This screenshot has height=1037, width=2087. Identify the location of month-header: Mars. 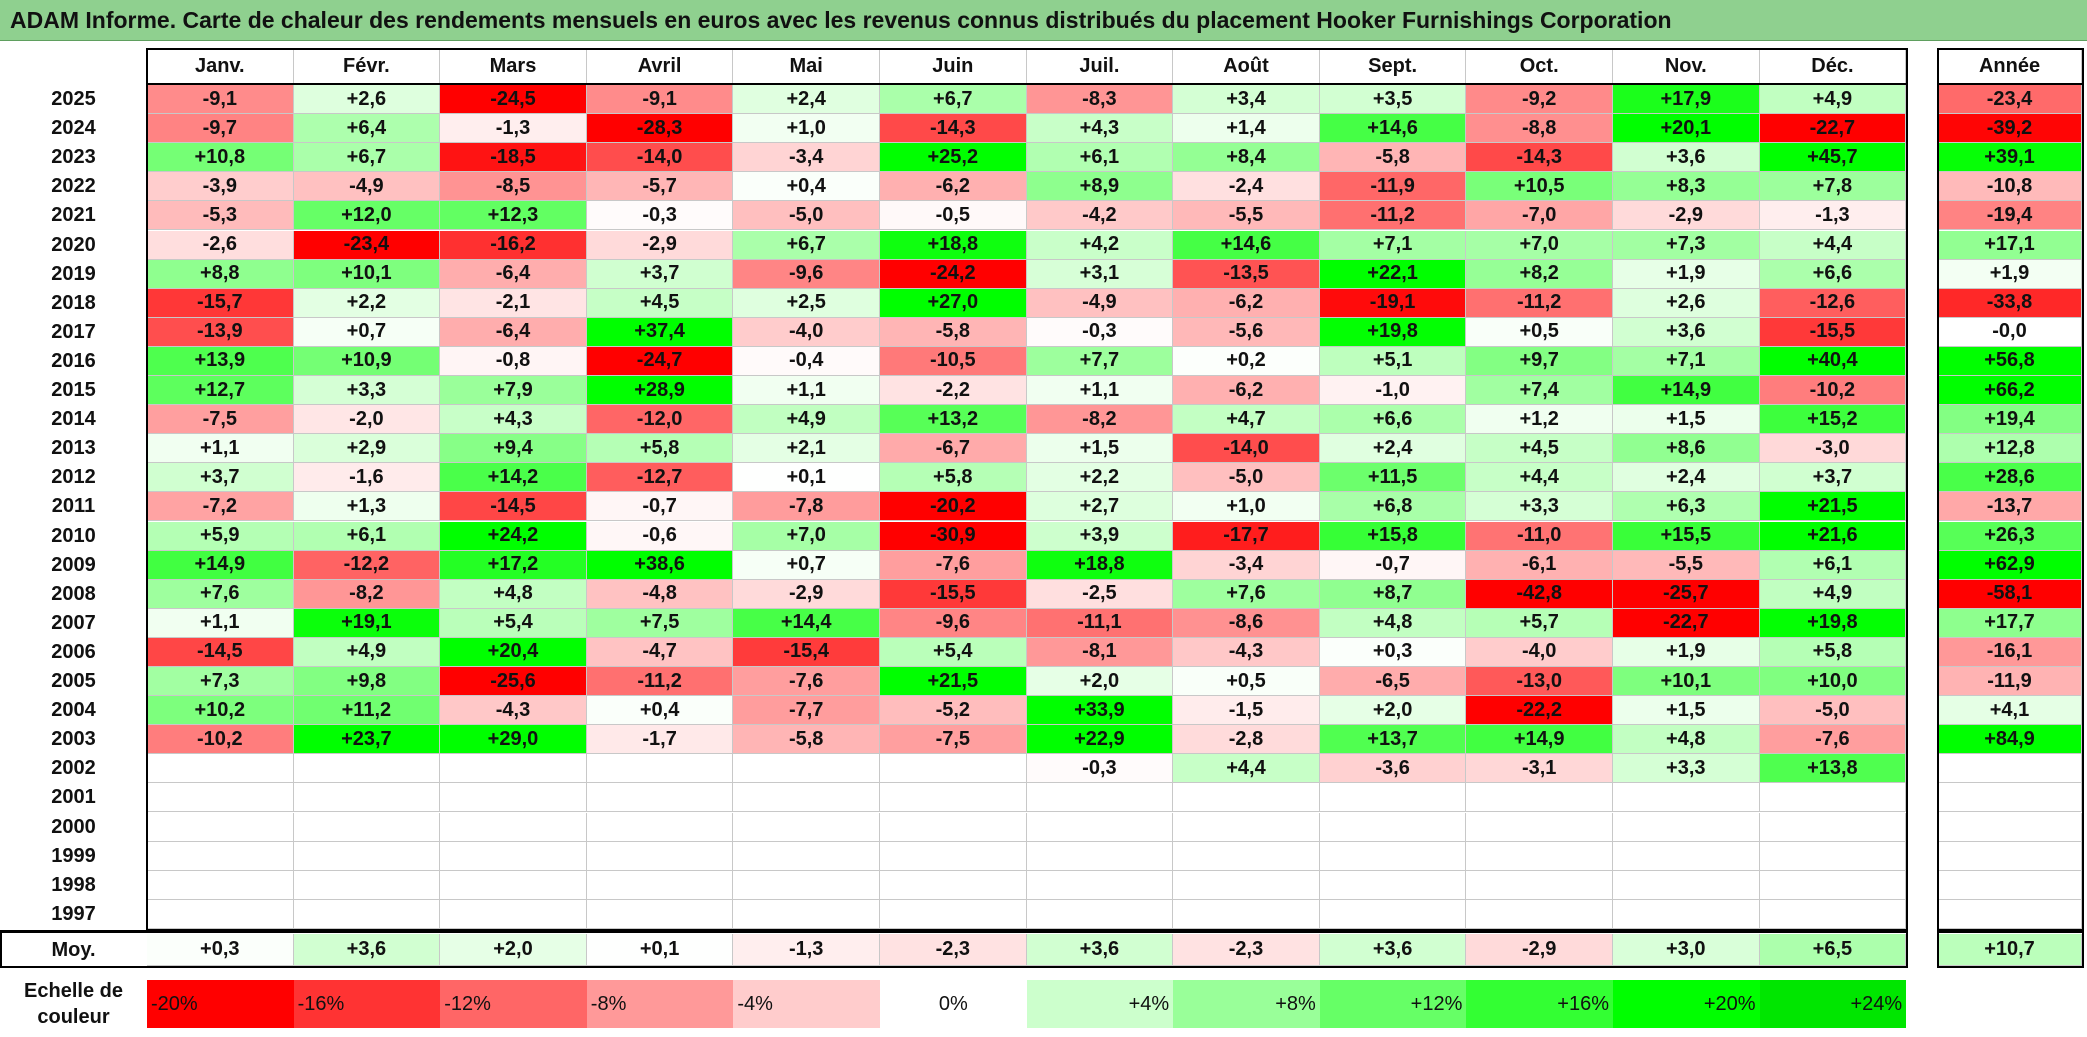
(513, 66).